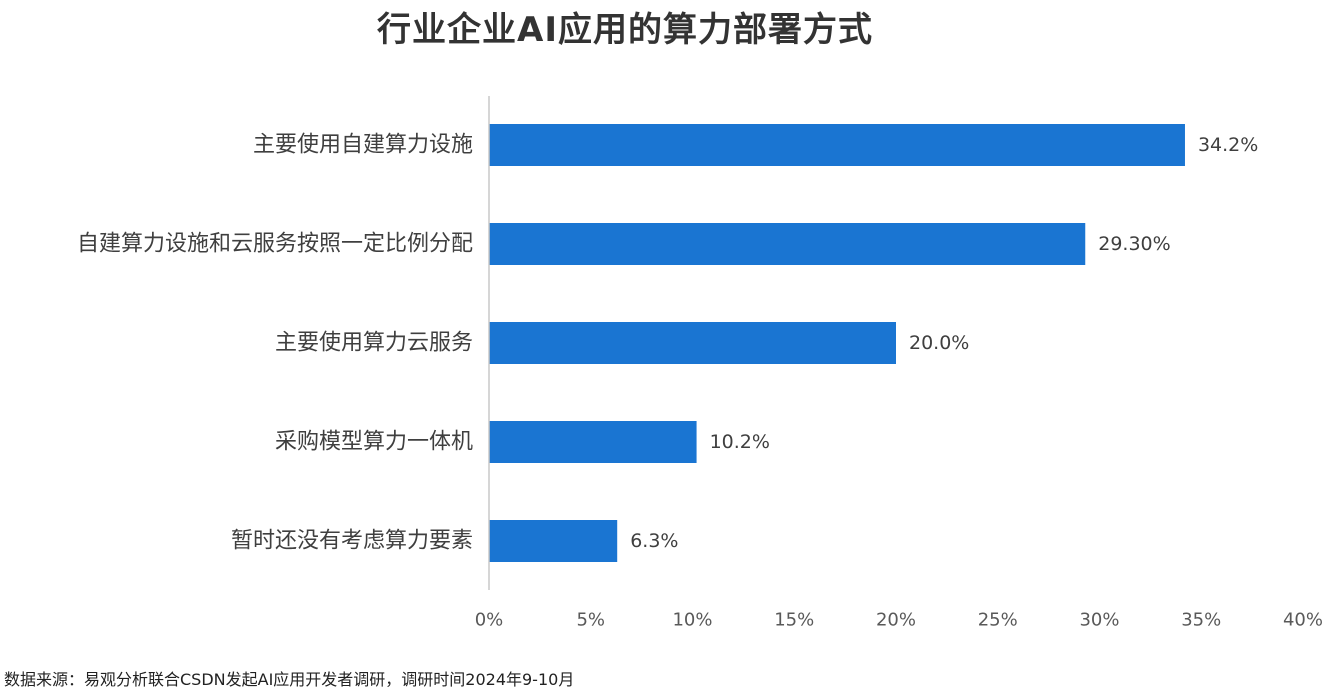 The width and height of the screenshot is (1323, 690). Describe the element at coordinates (590, 620) in the screenshot. I see `x-tick-label: 5%` at that location.